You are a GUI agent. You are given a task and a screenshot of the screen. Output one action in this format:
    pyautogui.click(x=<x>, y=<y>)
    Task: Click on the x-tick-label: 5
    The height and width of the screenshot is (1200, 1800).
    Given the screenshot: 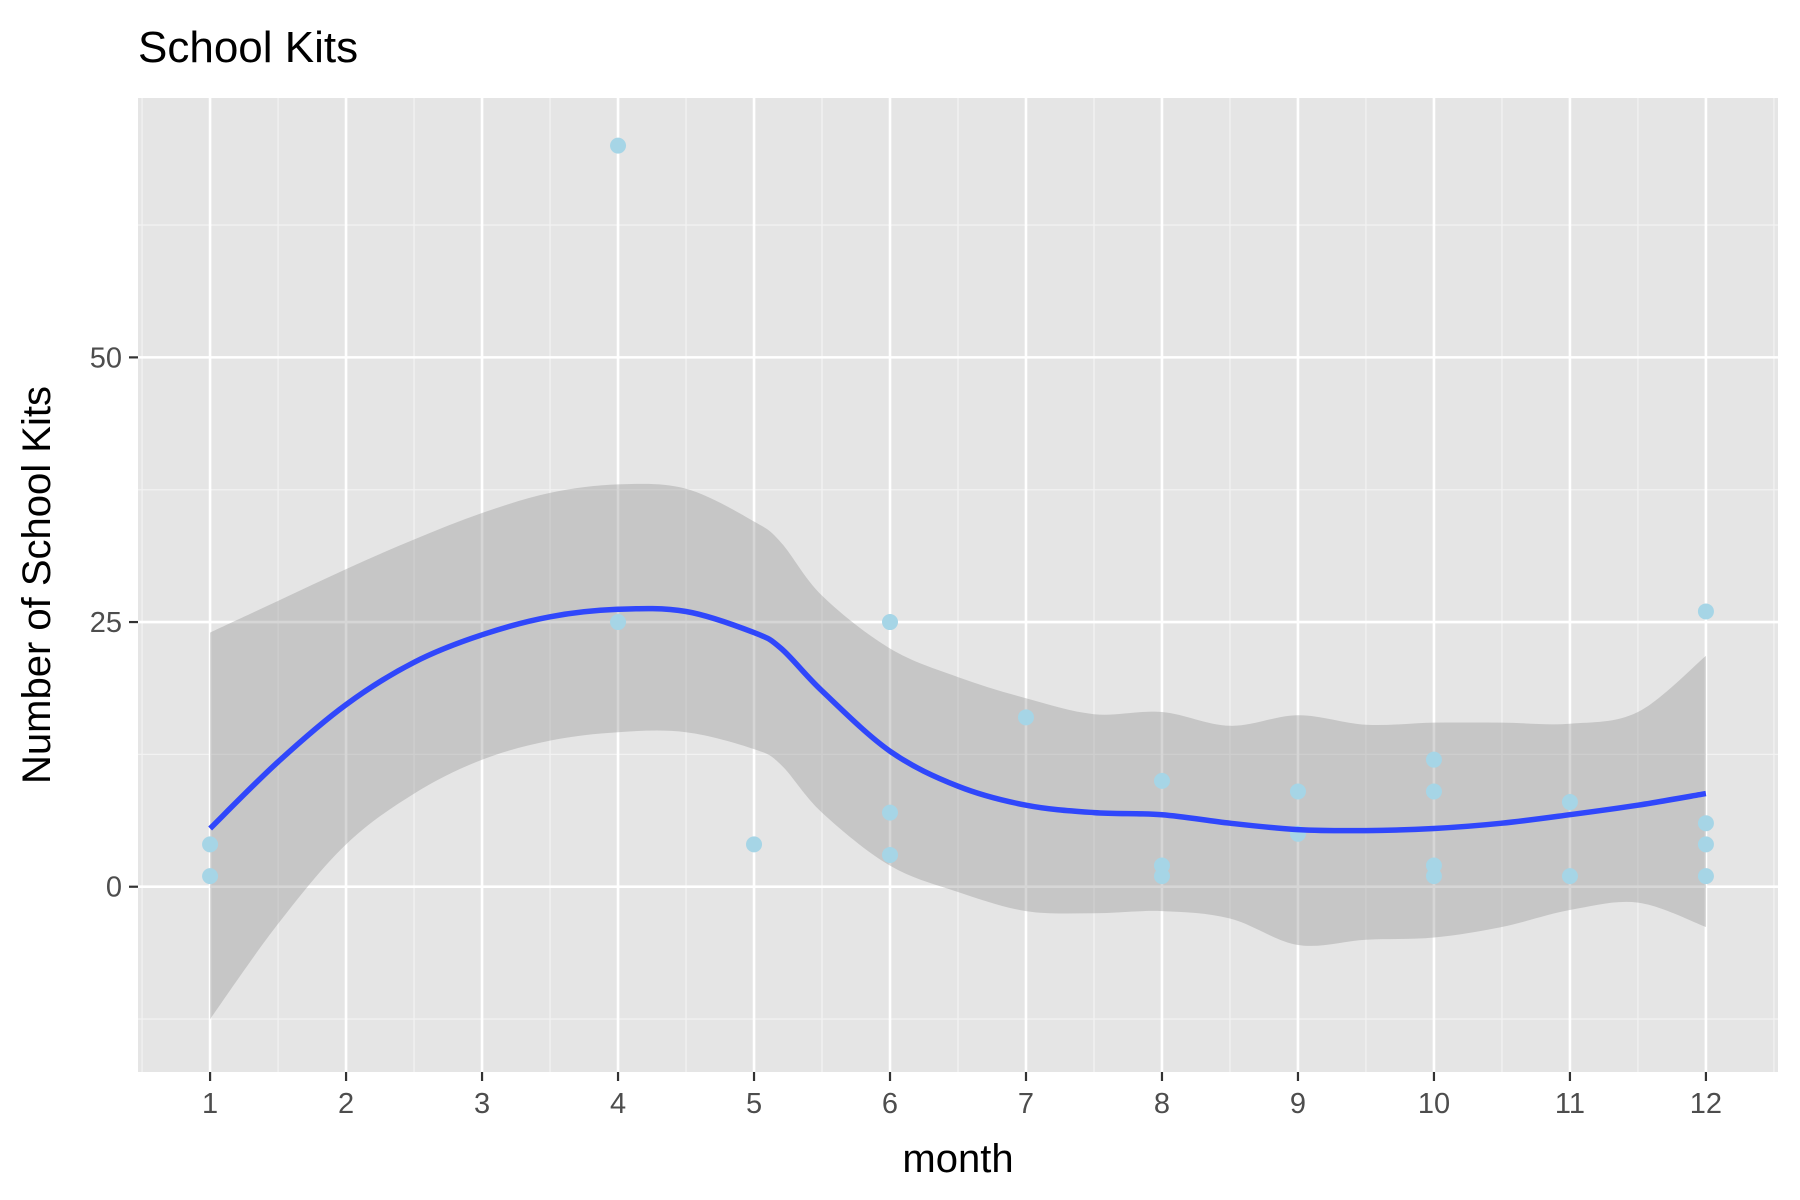 What is the action you would take?
    pyautogui.click(x=754, y=1104)
    